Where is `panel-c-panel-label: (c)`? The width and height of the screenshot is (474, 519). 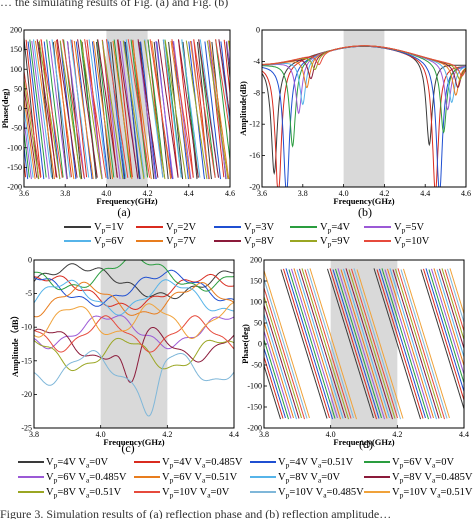
panel-c-panel-label: (c) is located at coordinates (127, 448).